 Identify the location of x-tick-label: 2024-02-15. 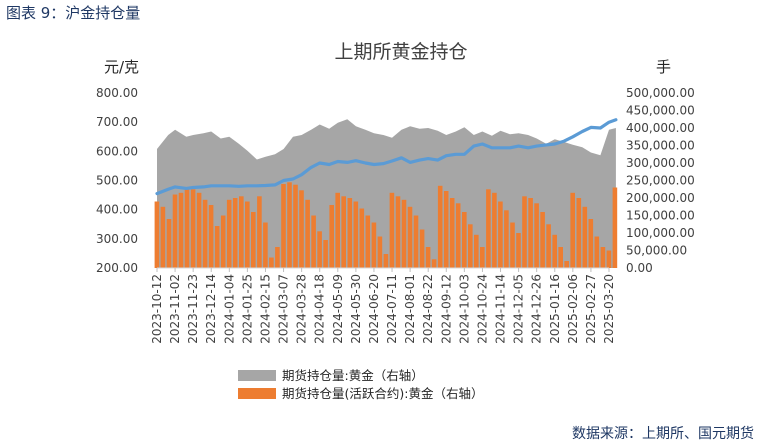
(265, 309).